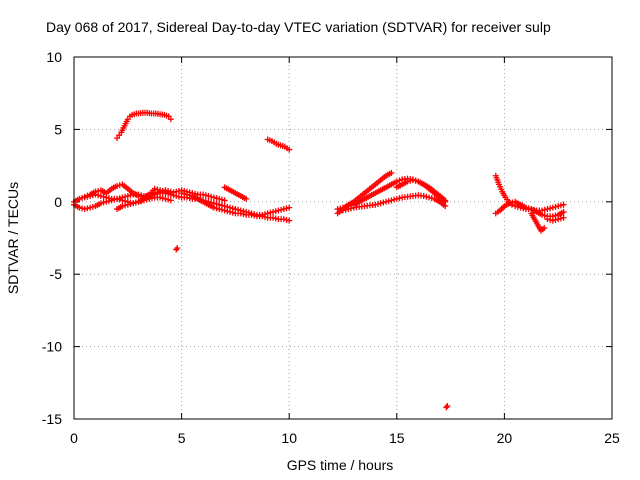 Image resolution: width=640 pixels, height=480 pixels. I want to click on x-tick-label: 15, so click(397, 438).